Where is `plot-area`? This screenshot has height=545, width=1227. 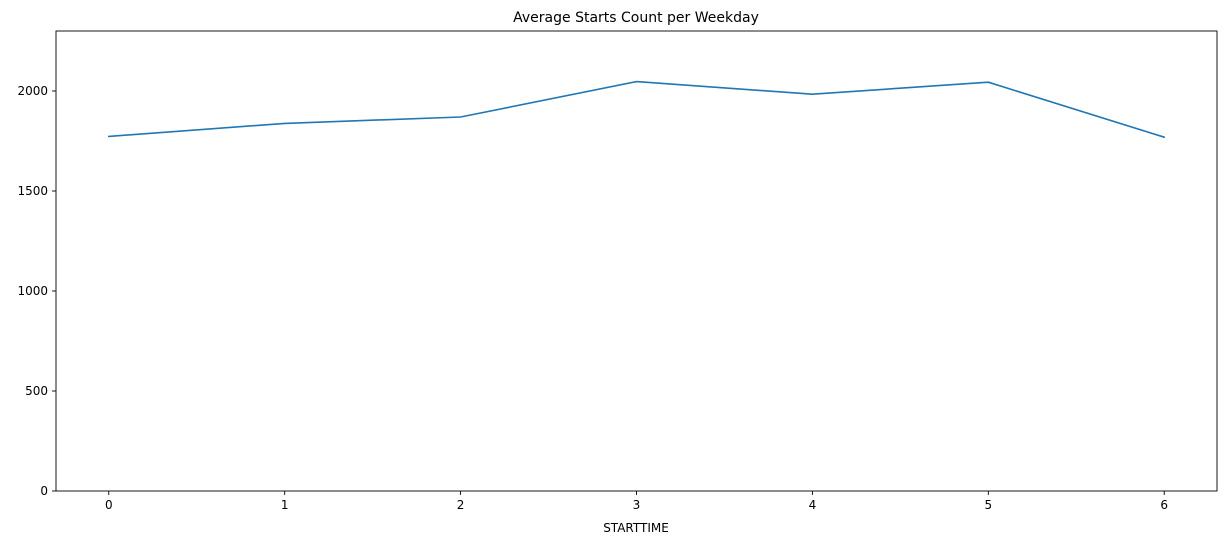
plot-area is located at coordinates (636, 109).